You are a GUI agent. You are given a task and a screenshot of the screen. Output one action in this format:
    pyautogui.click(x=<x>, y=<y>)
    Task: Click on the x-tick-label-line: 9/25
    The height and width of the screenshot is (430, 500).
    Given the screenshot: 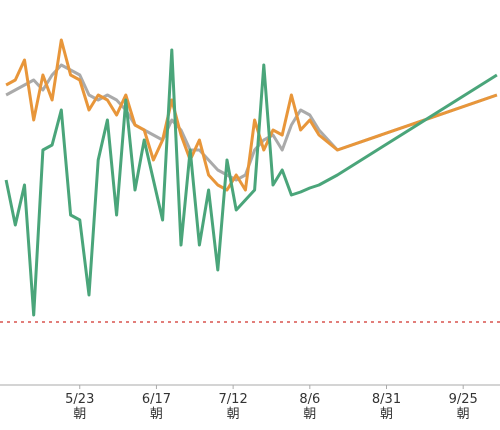 What is the action you would take?
    pyautogui.click(x=463, y=399)
    